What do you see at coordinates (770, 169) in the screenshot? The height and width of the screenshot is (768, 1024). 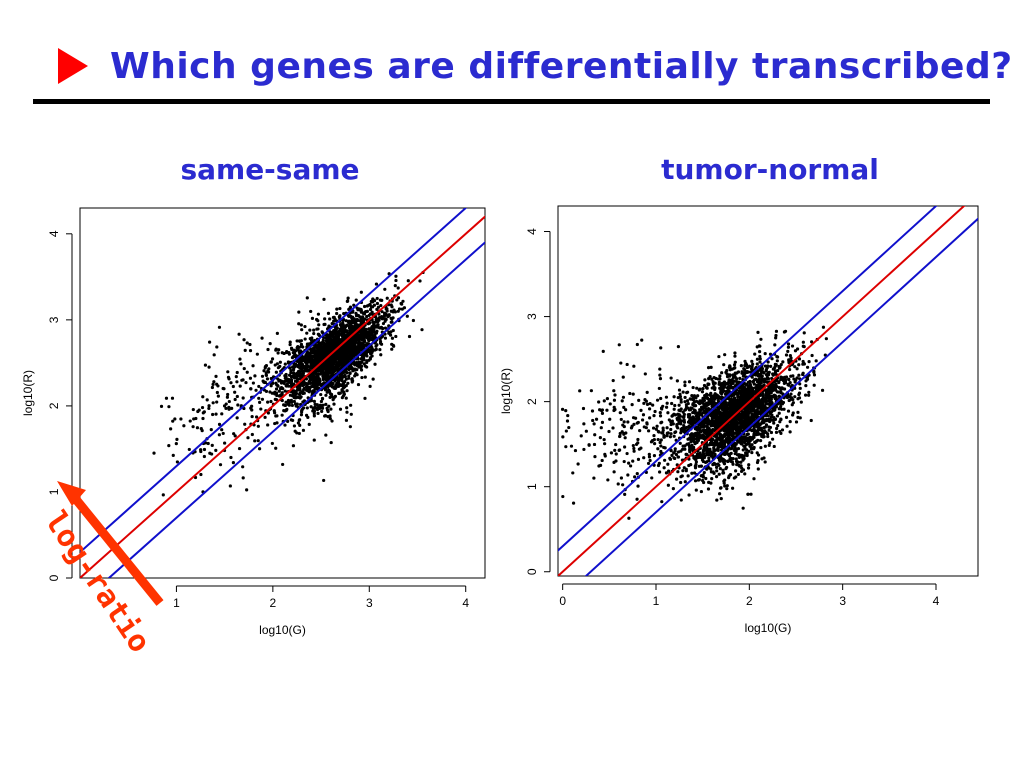 I see `panel-title-tumor-normal: tumor-normal` at bounding box center [770, 169].